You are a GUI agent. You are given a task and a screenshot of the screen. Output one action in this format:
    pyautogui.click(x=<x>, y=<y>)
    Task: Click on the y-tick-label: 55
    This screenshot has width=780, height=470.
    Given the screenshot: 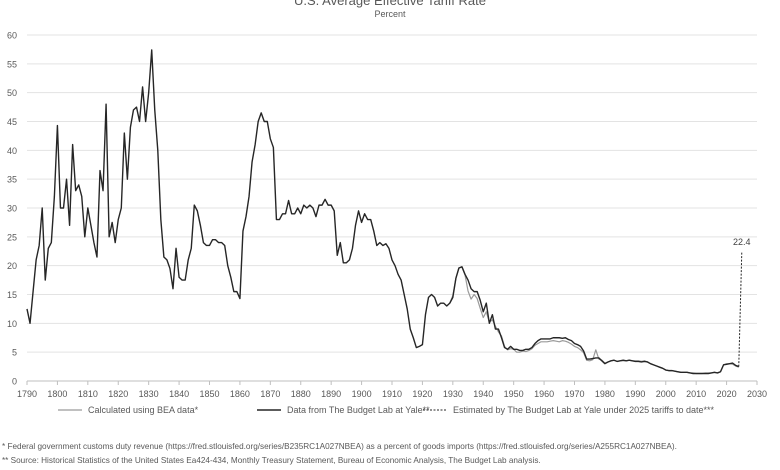 What is the action you would take?
    pyautogui.click(x=12, y=64)
    